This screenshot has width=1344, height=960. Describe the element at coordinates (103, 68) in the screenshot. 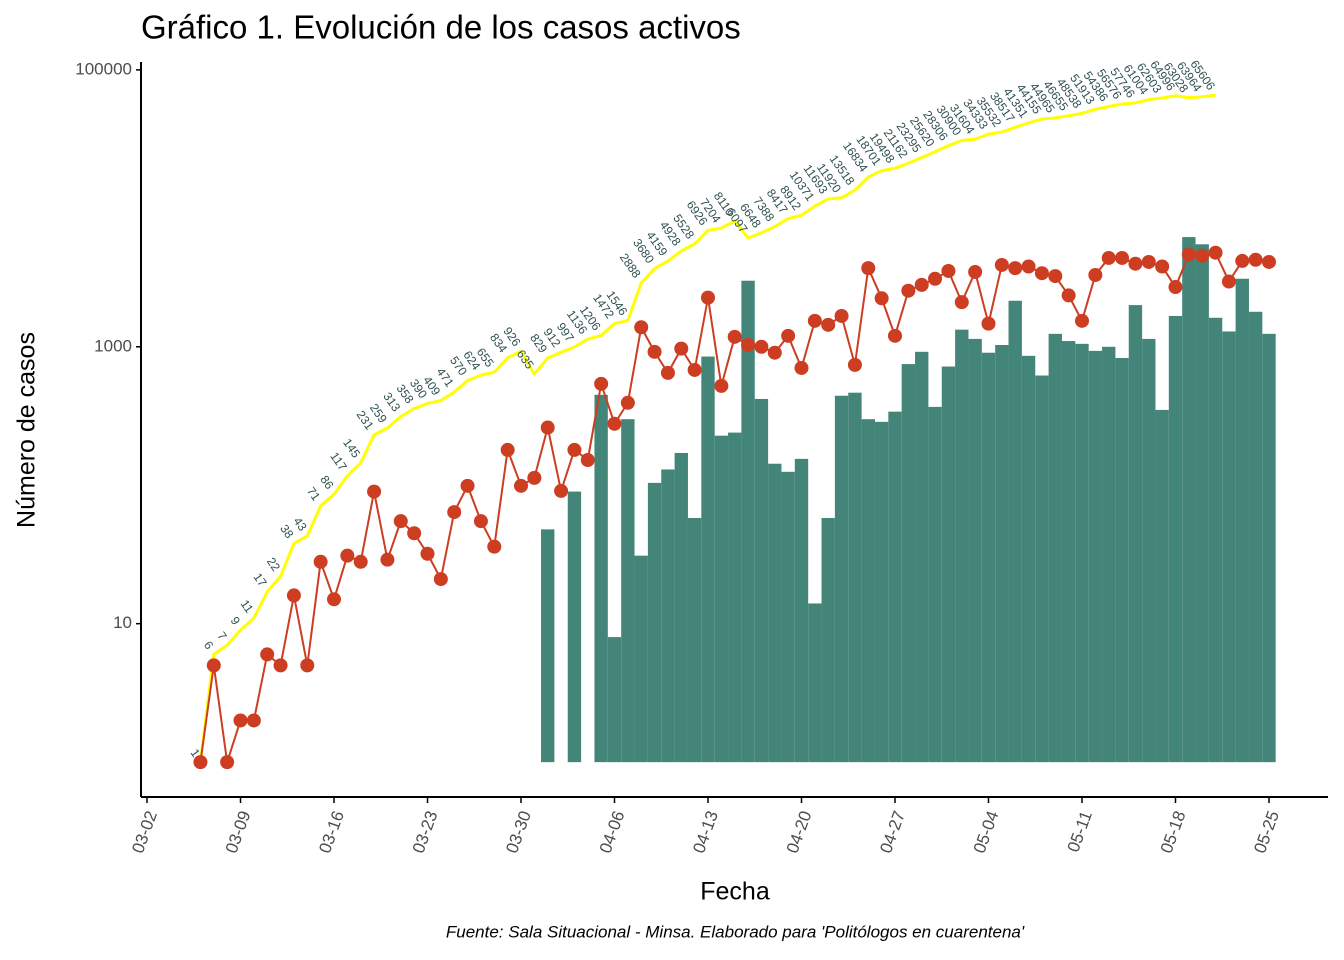

I see `y-tick-label: 100000` at that location.